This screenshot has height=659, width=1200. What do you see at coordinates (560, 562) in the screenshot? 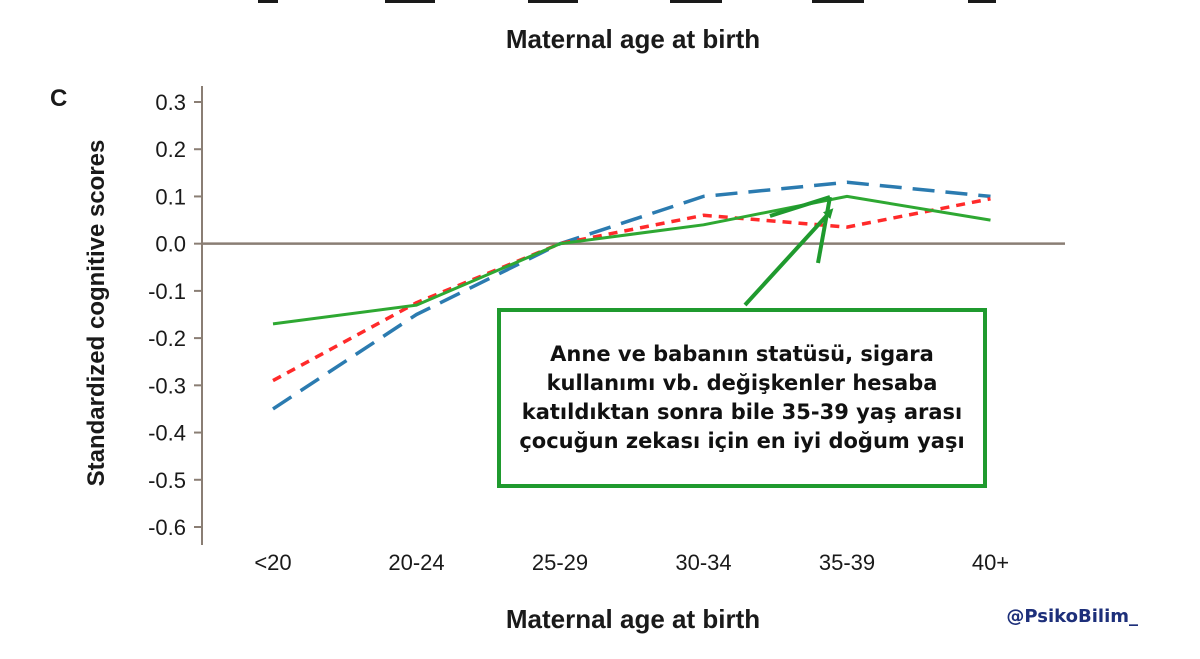
I see `x-tick-label: 25-29` at bounding box center [560, 562].